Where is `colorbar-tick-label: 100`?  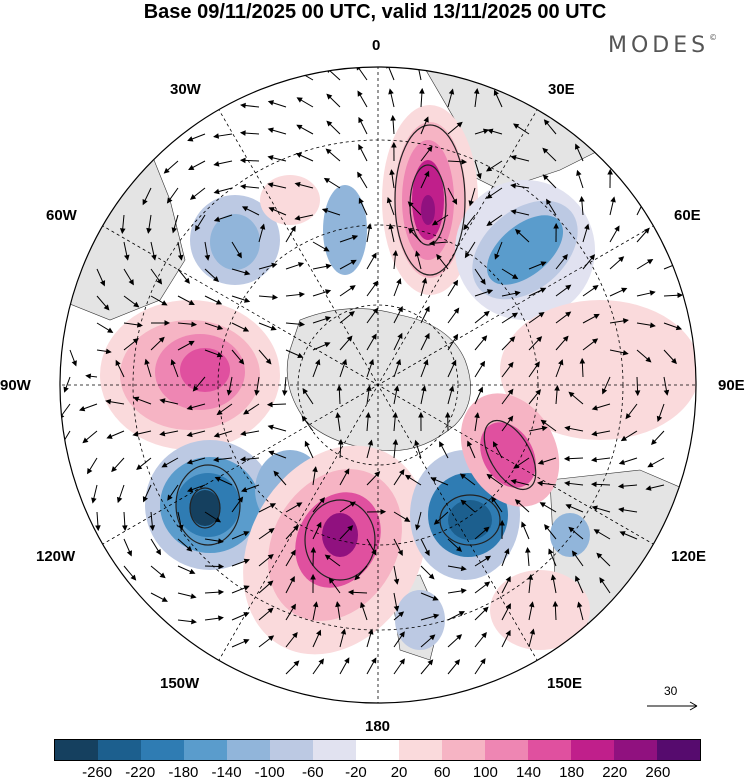
colorbar-tick-label: 100 is located at coordinates (485, 772).